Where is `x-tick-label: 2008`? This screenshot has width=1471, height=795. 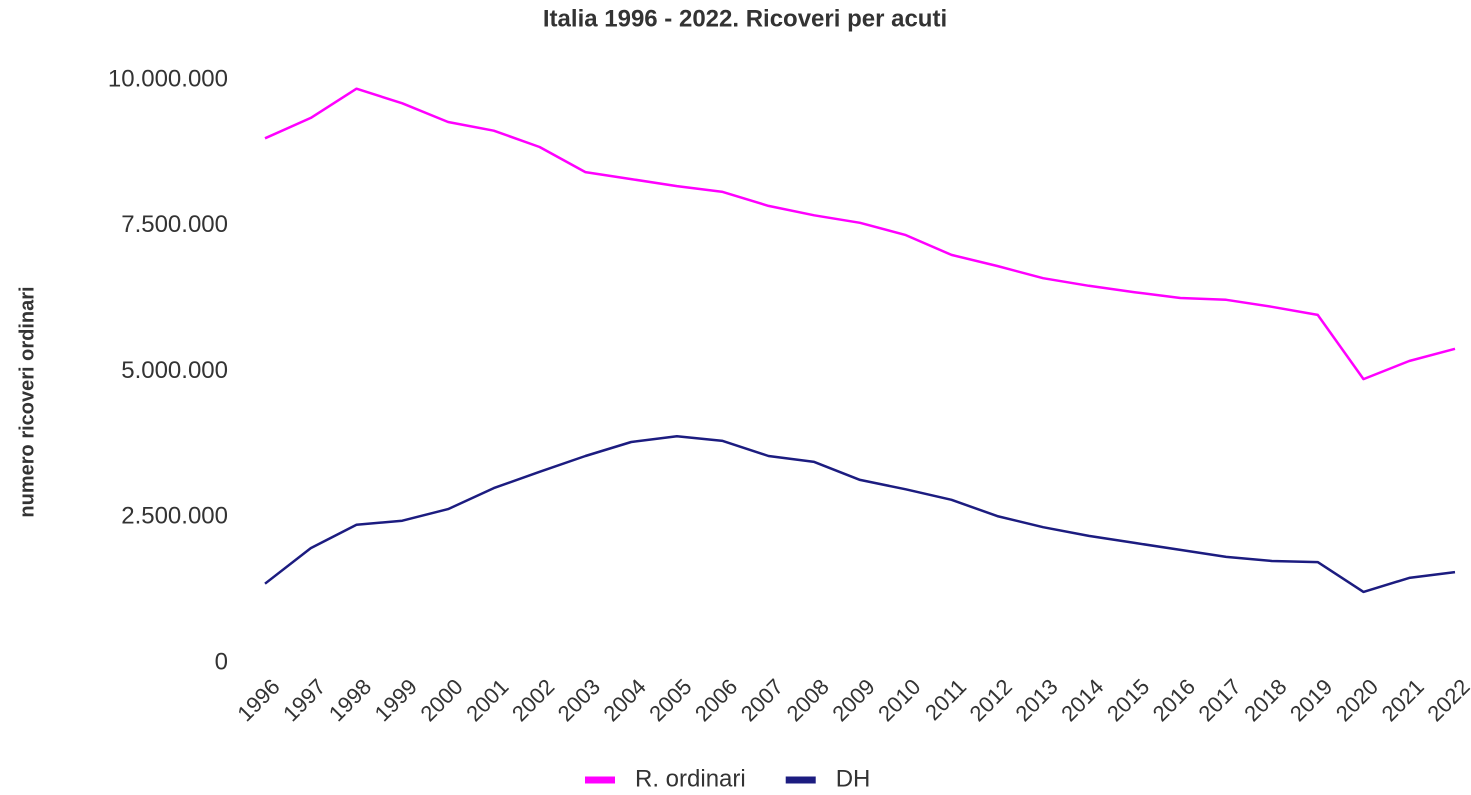 x-tick-label: 2008 is located at coordinates (808, 700).